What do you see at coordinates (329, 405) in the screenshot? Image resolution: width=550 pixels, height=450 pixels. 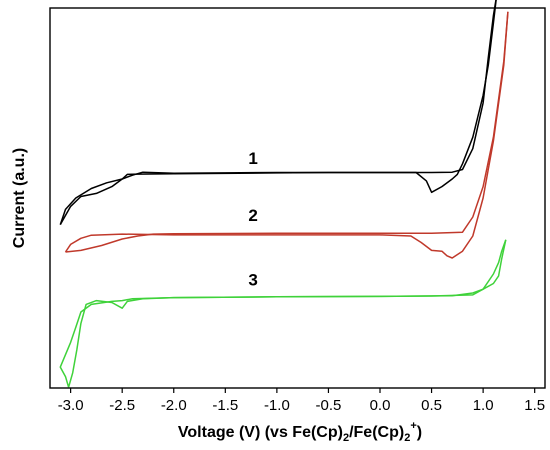 I see `x-tick-label: -0.5` at bounding box center [329, 405].